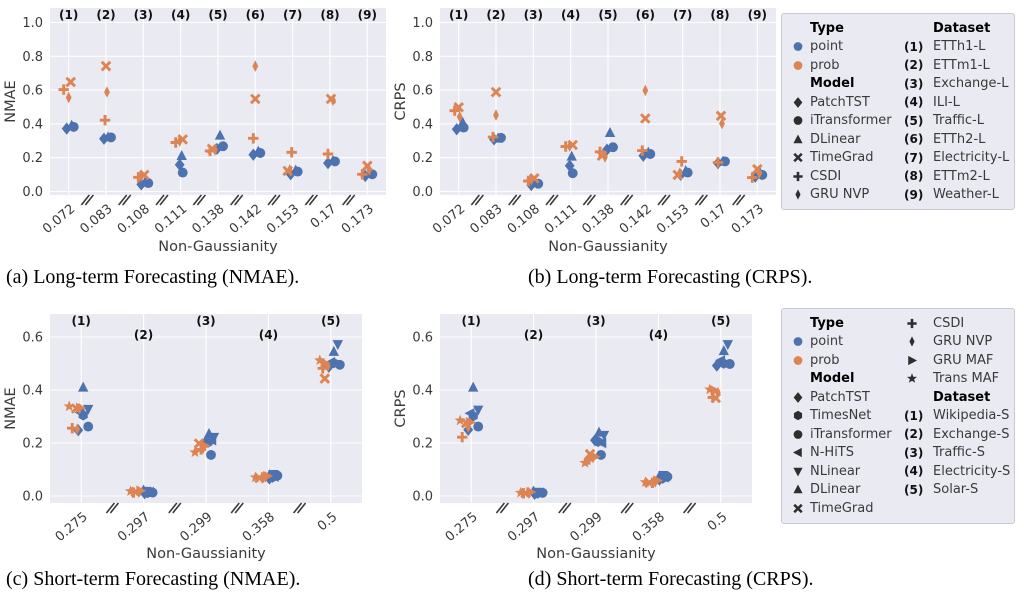  What do you see at coordinates (957, 434) in the screenshot?
I see `legend-row: (2) Exchange-S` at bounding box center [957, 434].